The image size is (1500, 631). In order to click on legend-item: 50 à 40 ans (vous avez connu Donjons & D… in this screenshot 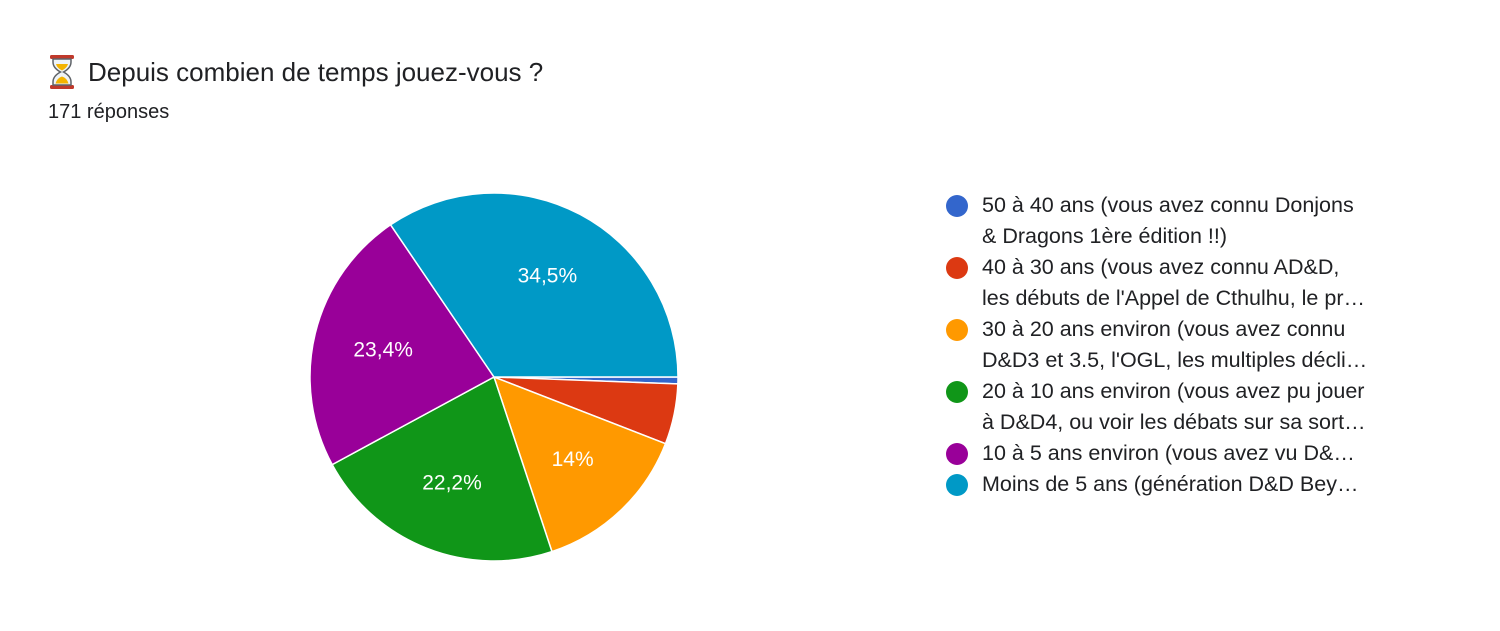, I will do `click(1196, 221)`.